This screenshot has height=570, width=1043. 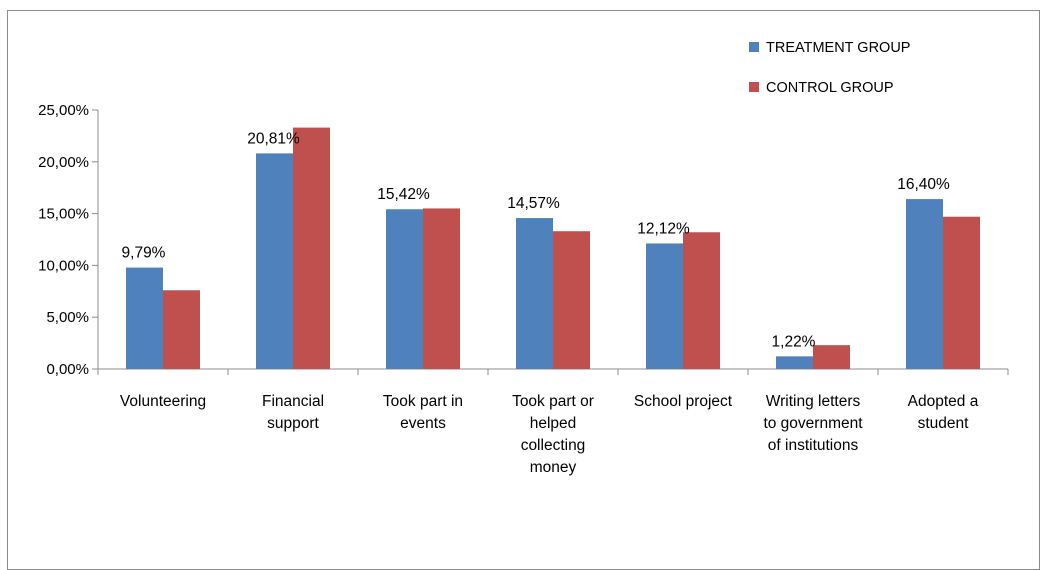 What do you see at coordinates (943, 412) in the screenshot?
I see `x-category-label: Adopted a student` at bounding box center [943, 412].